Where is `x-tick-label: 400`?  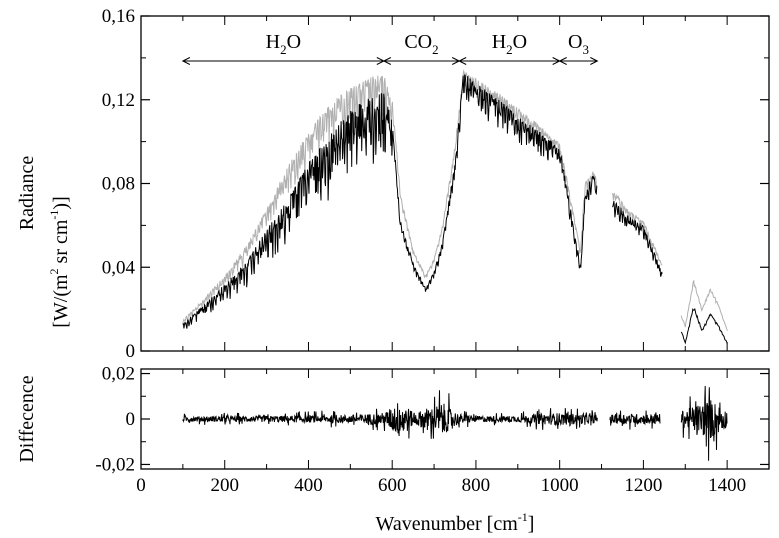
x-tick-label: 400 is located at coordinates (308, 485).